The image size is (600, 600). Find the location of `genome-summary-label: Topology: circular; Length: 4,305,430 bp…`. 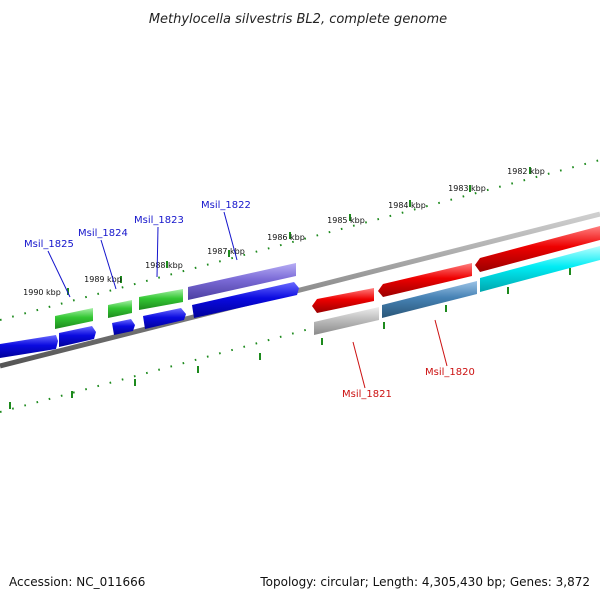

genome-summary-label: Topology: circular; Length: 4,305,430 bp… is located at coordinates (425, 582).